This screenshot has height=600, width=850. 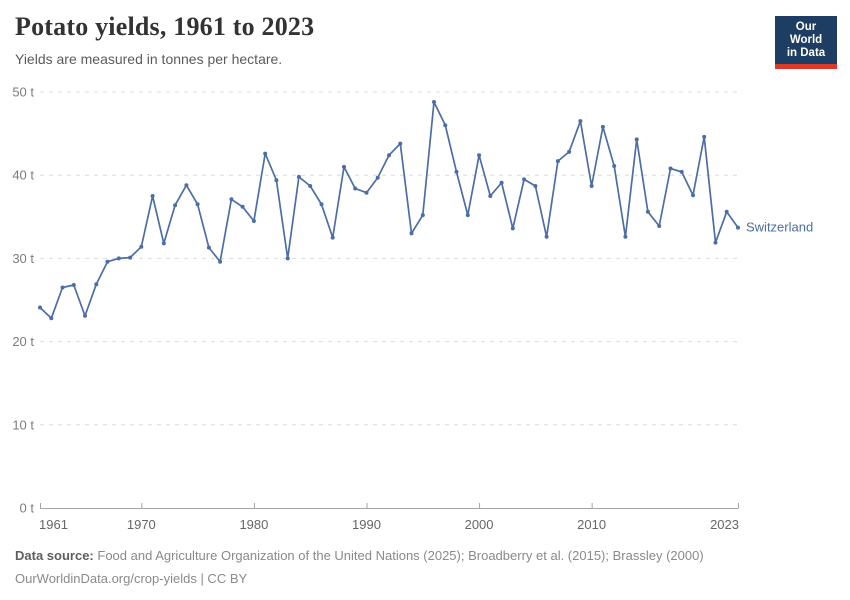 What do you see at coordinates (23, 92) in the screenshot?
I see `y-axis-tick-label: 50 t` at bounding box center [23, 92].